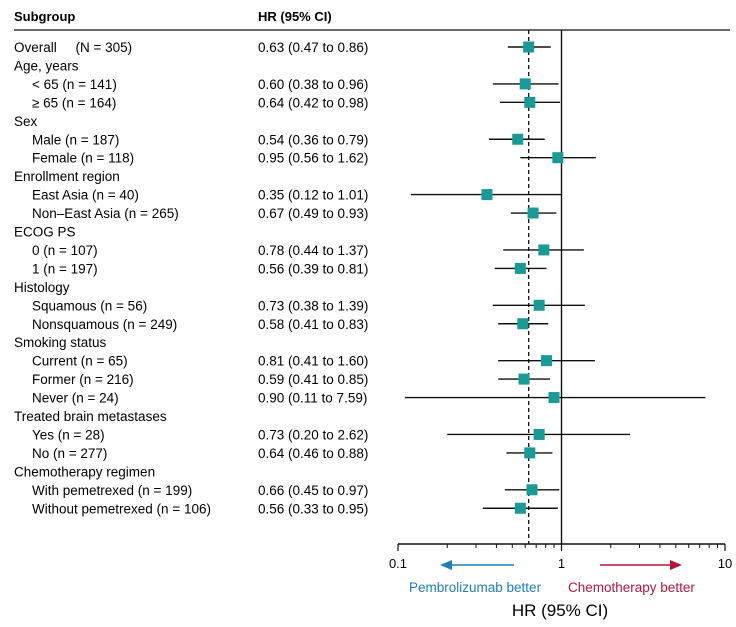  Describe the element at coordinates (65, 268) in the screenshot. I see `subgroup-label: 1 (n = 197)` at that location.